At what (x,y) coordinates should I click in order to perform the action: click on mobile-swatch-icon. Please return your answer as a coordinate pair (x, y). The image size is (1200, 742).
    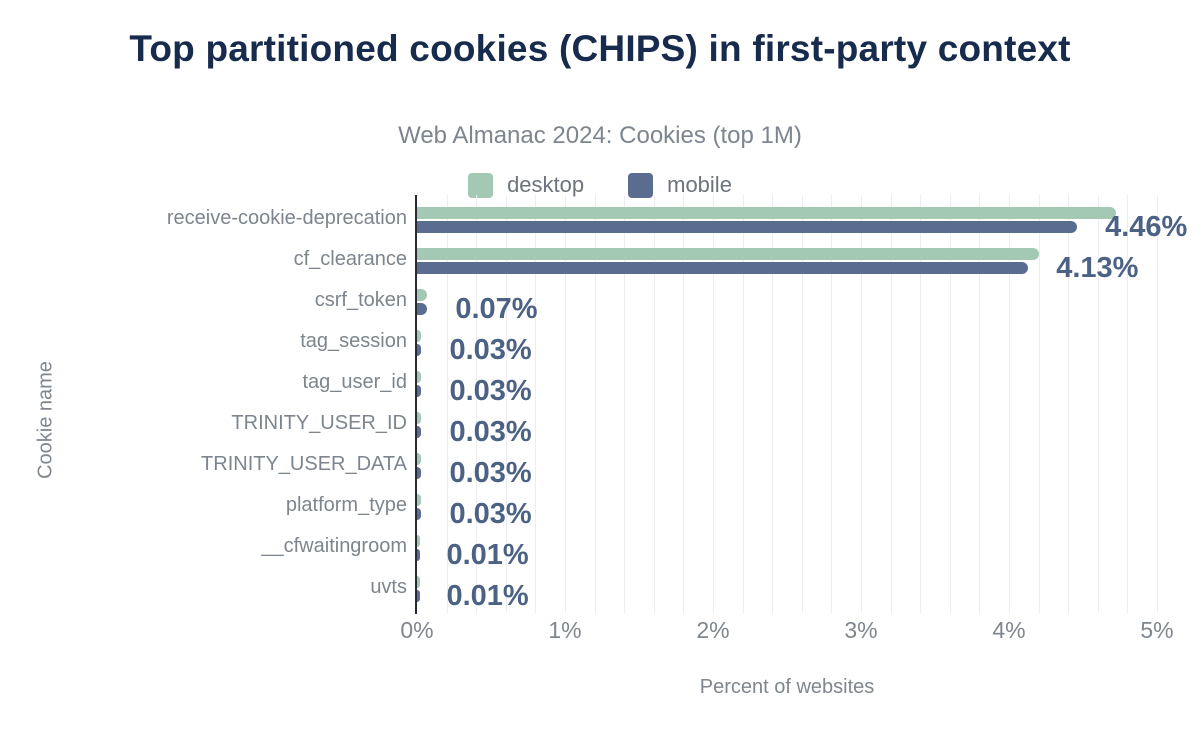
    Looking at the image, I should click on (641, 185).